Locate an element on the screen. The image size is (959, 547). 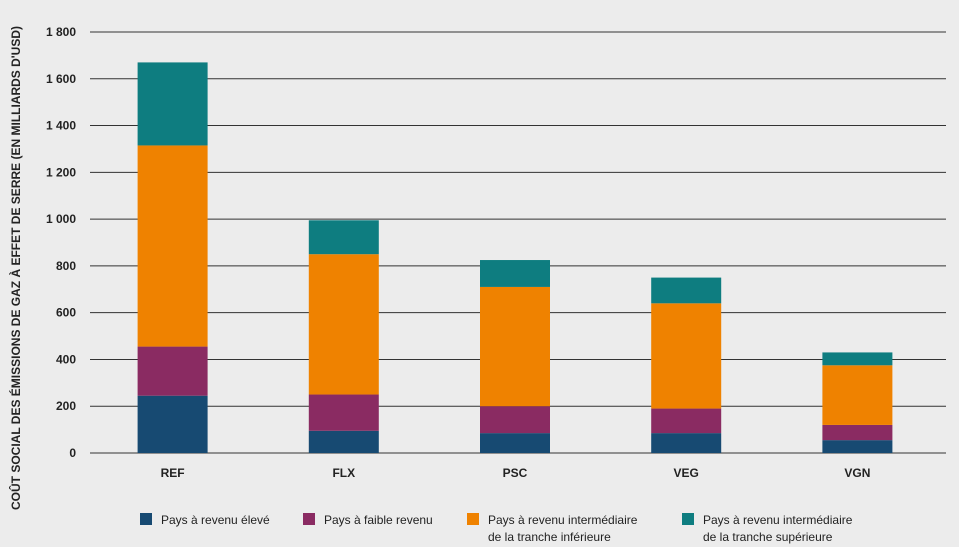
y-tick-label: 1 600 is located at coordinates (61, 79).